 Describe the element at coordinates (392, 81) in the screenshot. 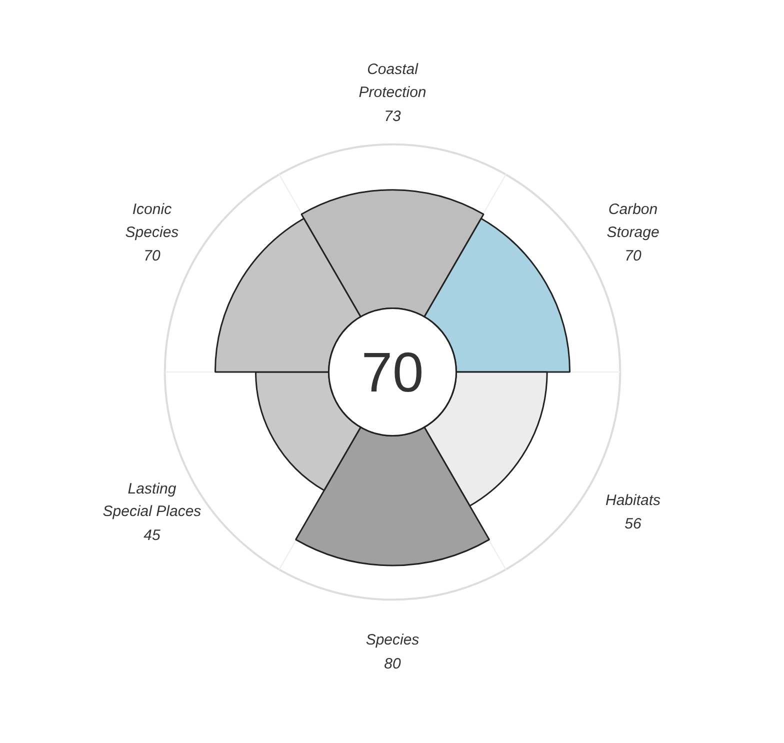

I see `category-label: Coastal Protection` at that location.